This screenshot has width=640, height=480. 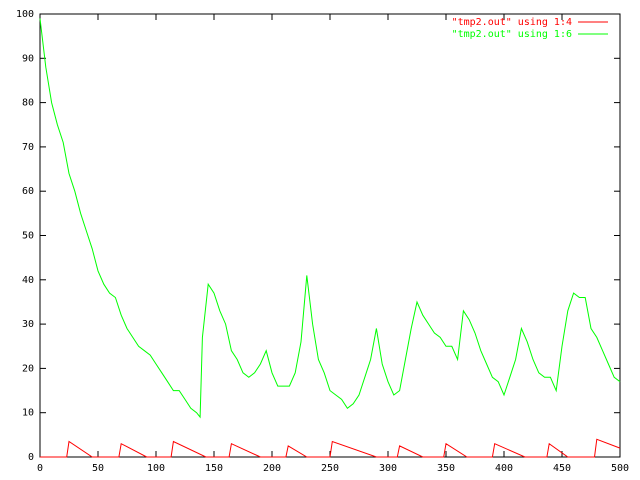 I want to click on y-tick-label: 40, so click(x=28, y=280).